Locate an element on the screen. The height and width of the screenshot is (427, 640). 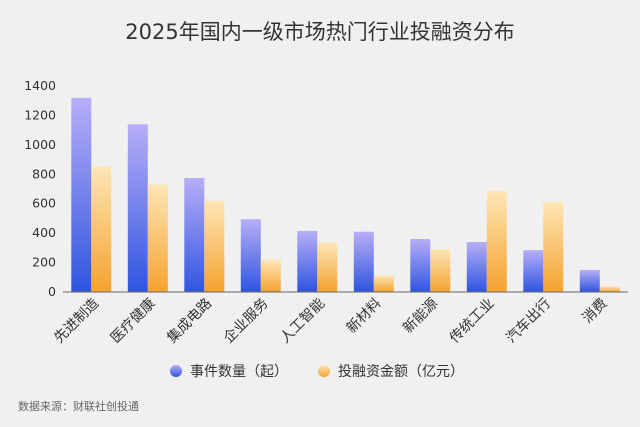
y-tick-label: 1400 is located at coordinates (40, 85).